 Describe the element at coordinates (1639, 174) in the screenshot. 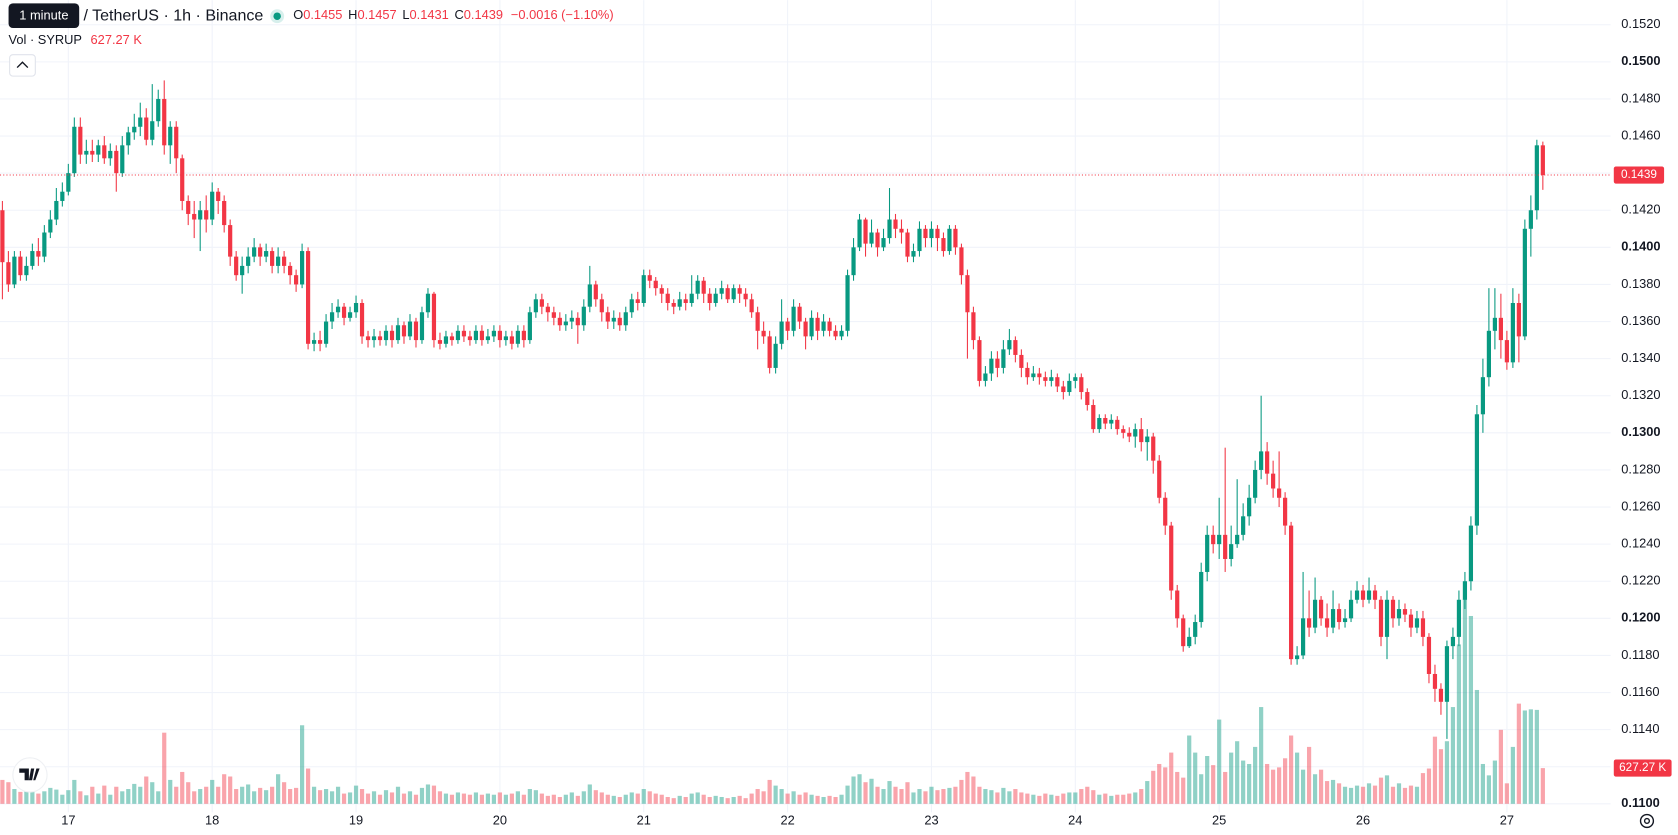

I see `price-label: 0.1439` at that location.